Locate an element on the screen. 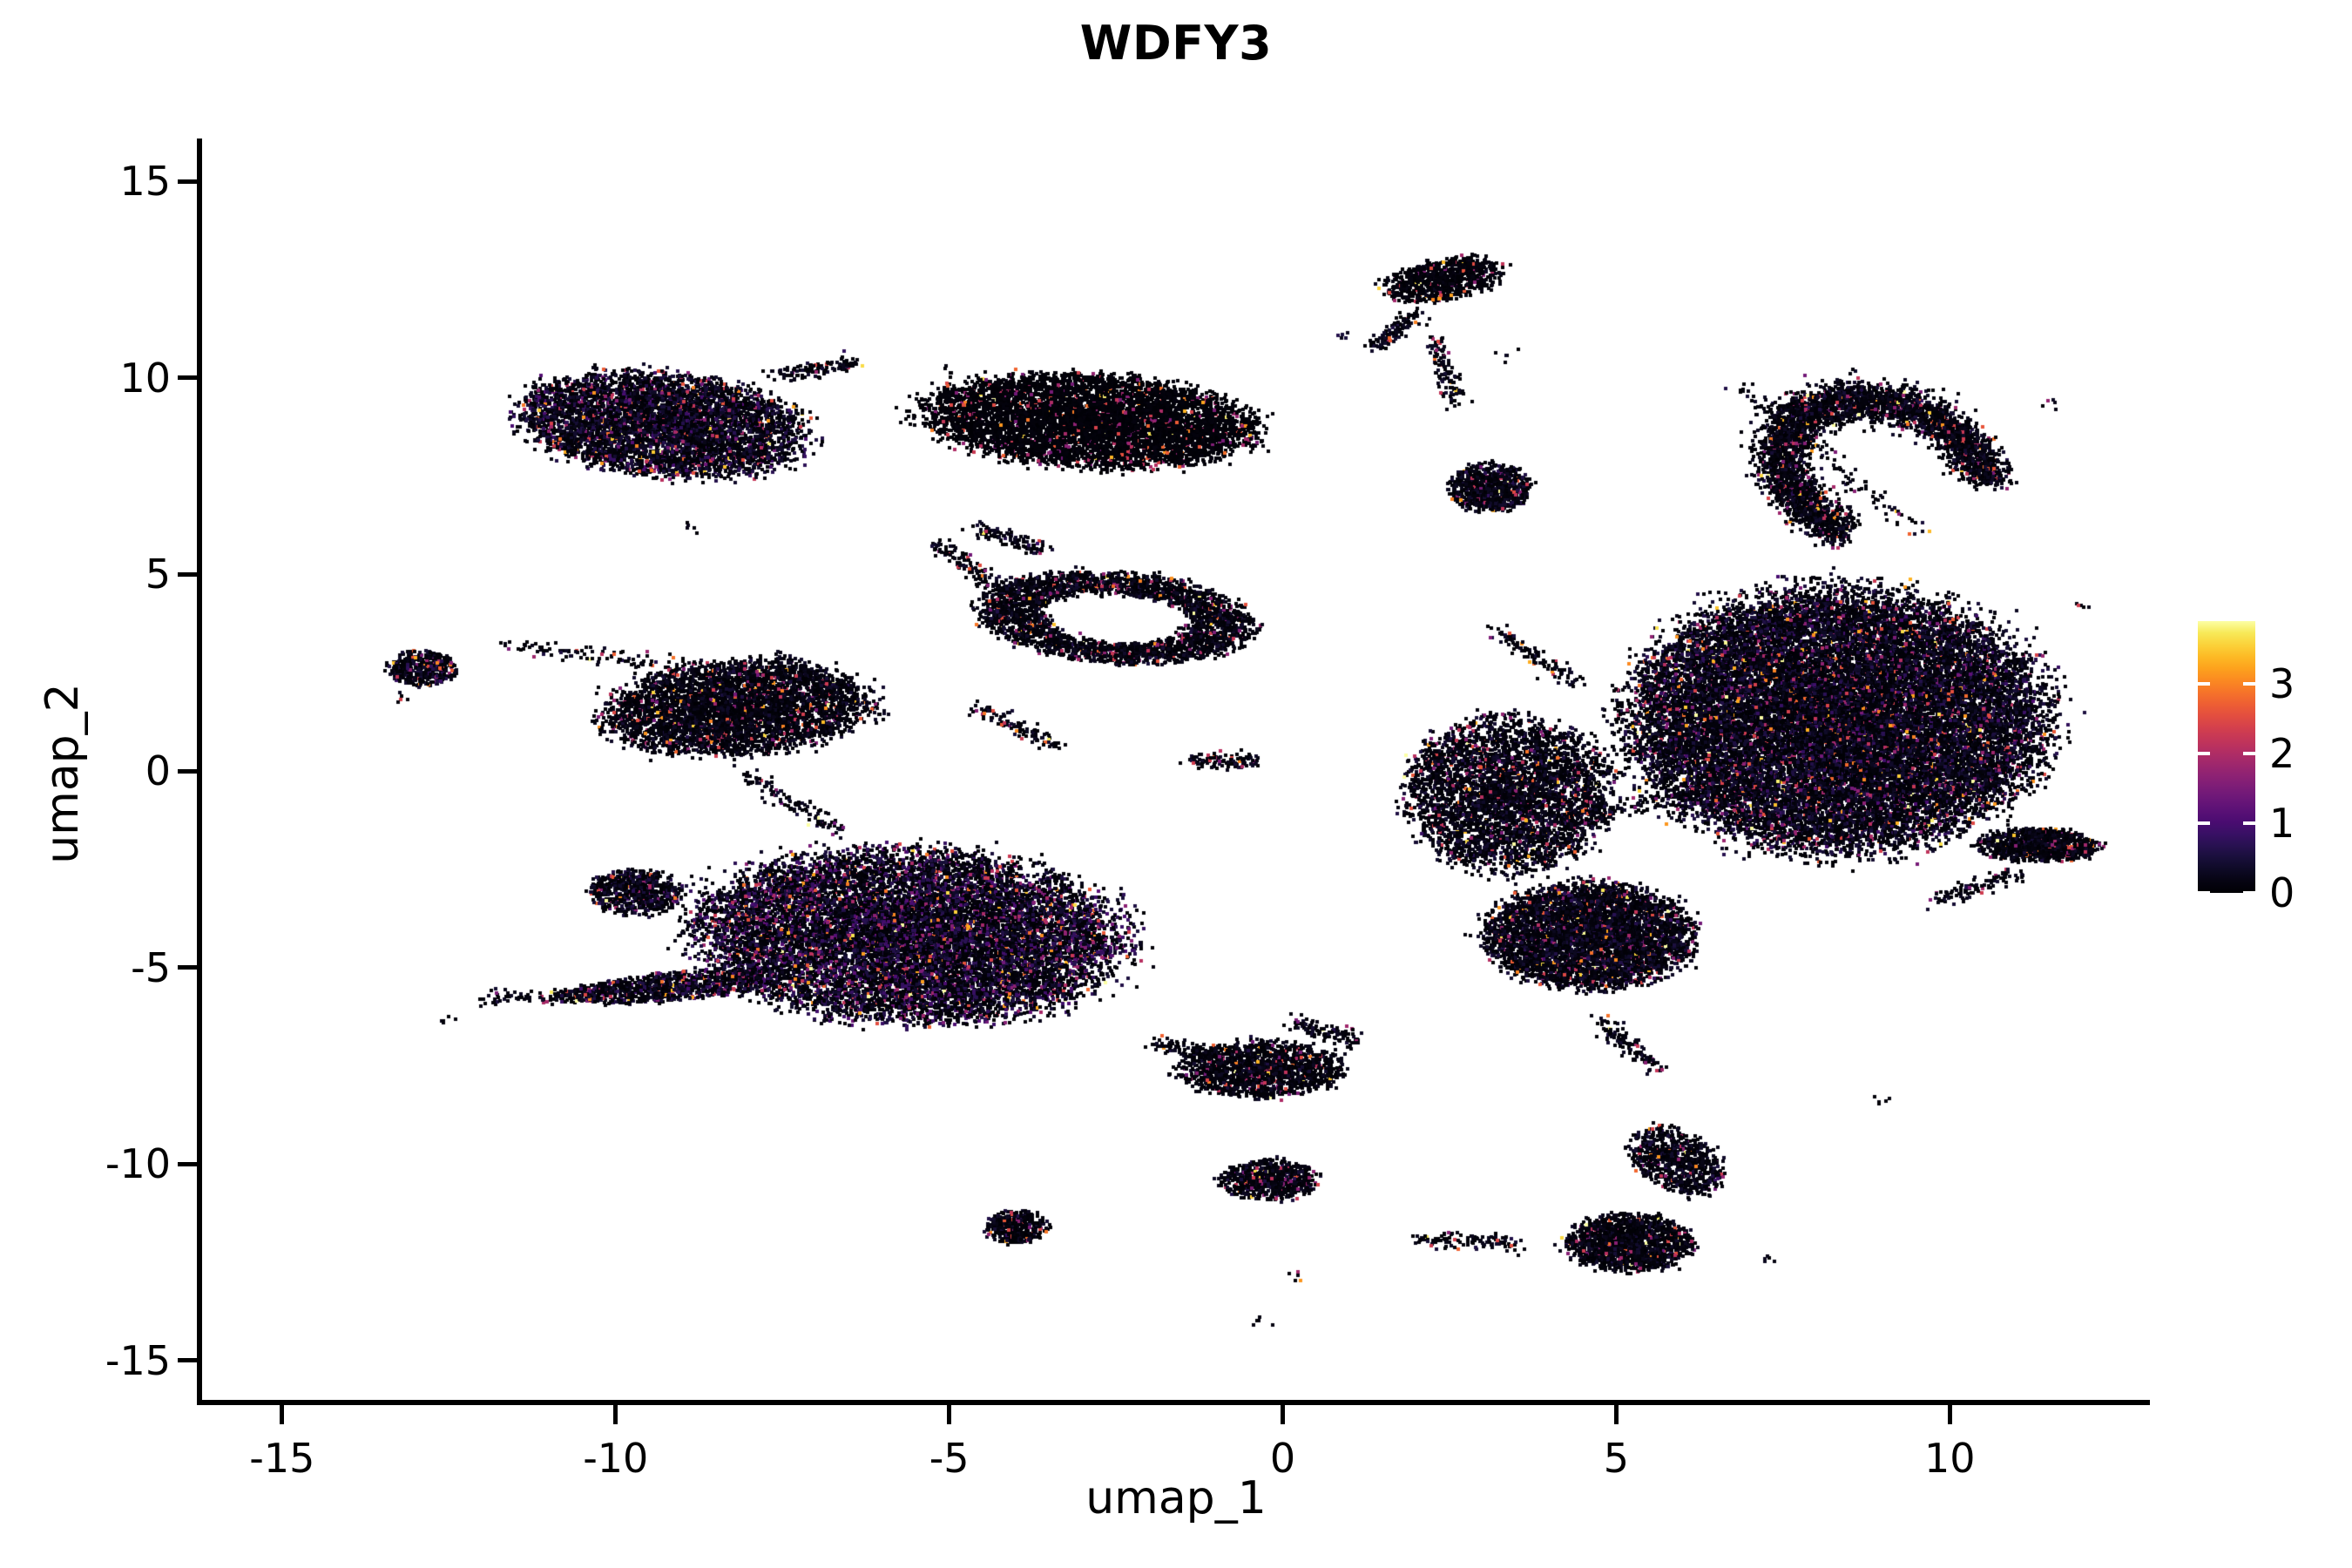  x-tick-label: 10 is located at coordinates (1950, 1458).